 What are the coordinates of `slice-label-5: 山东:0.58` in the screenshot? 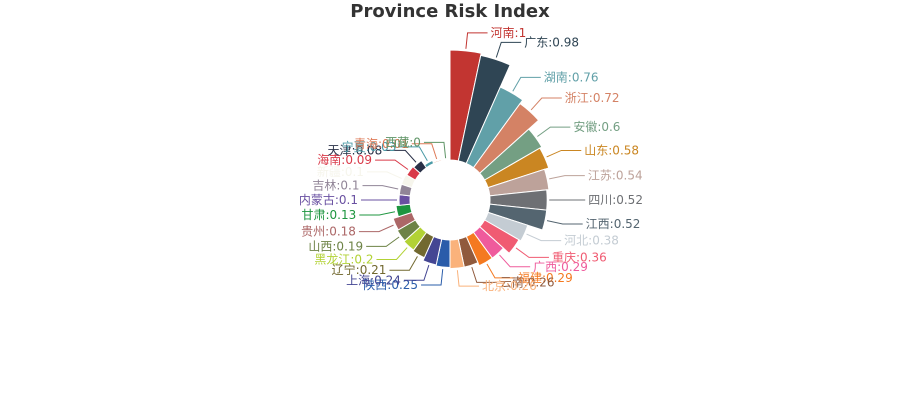 It's located at (611, 150).